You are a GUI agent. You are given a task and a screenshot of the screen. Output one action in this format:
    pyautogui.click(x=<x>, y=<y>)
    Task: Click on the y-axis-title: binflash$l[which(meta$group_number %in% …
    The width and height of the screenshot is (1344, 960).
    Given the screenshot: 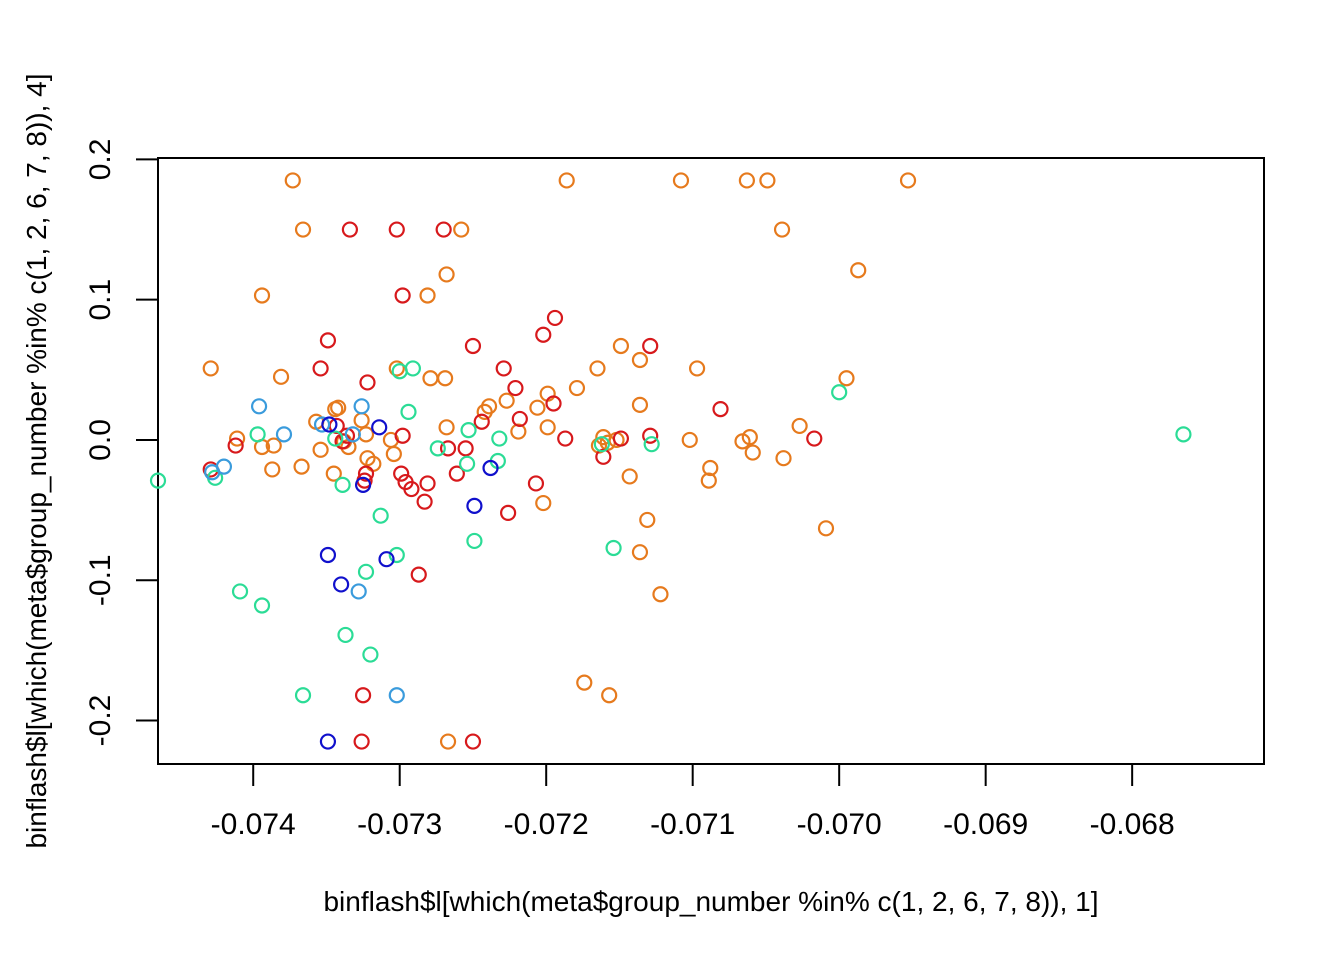 What is the action you would take?
    pyautogui.click(x=36, y=460)
    